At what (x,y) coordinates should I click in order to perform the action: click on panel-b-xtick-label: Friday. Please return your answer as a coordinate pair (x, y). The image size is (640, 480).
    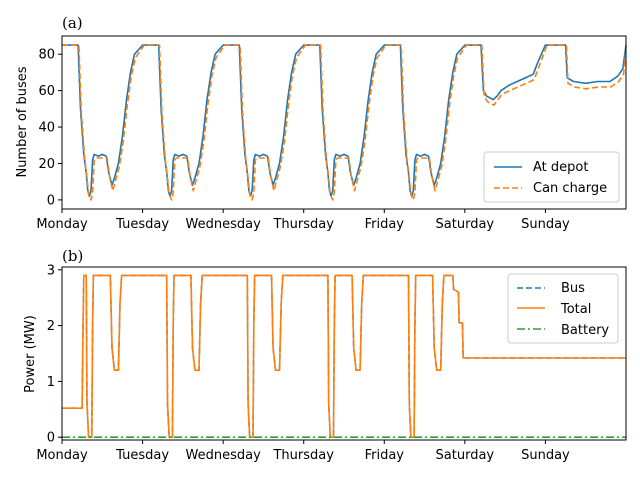
    Looking at the image, I should click on (385, 455).